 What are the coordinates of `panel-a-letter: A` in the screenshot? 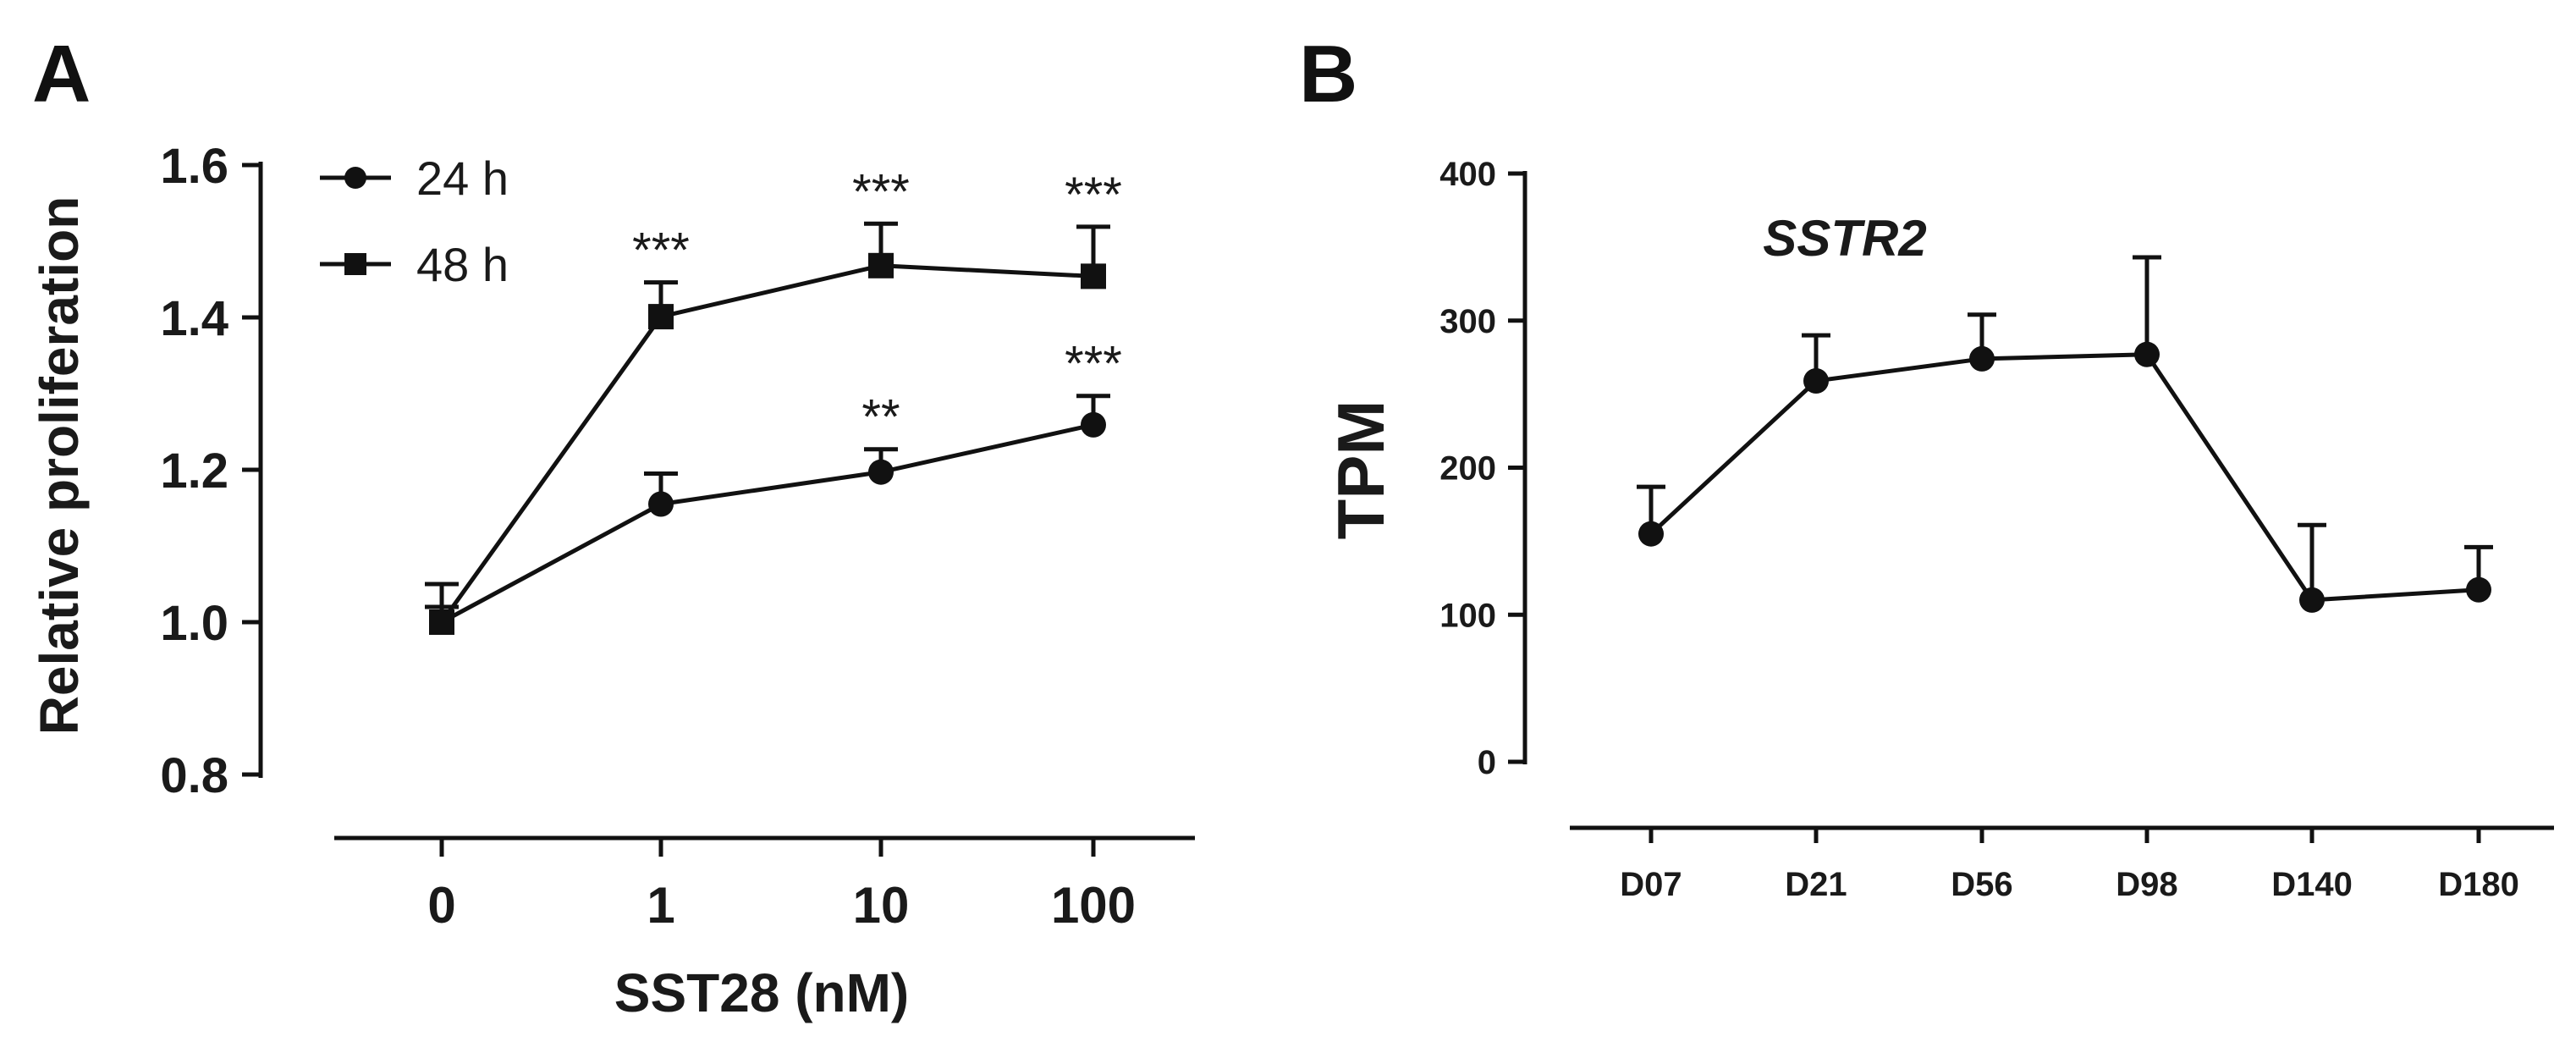 It's located at (61, 74).